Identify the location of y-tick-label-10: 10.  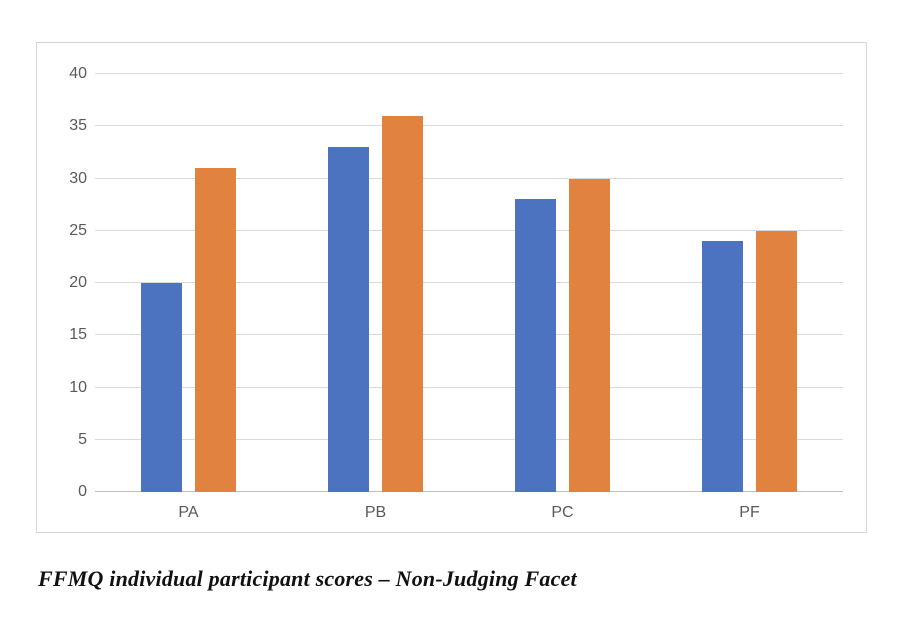
(78, 387).